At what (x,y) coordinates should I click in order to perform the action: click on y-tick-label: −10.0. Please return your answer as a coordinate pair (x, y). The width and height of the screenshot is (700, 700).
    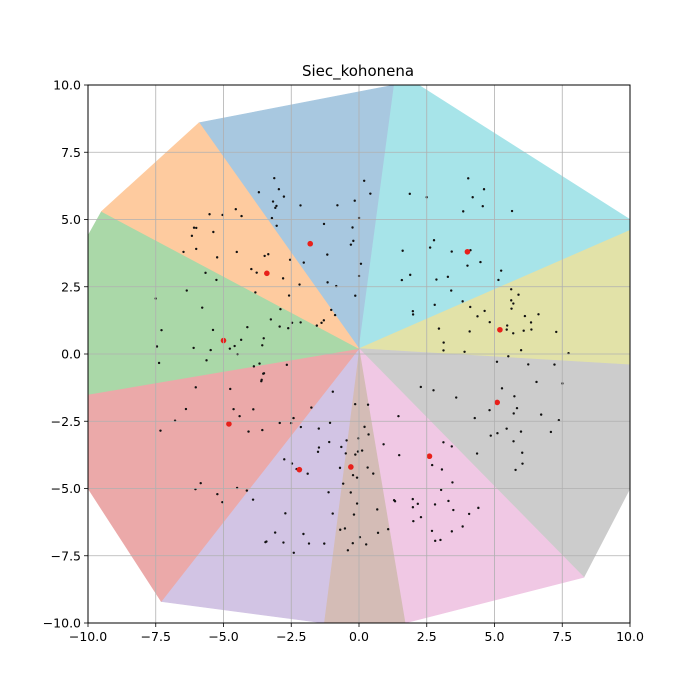
    Looking at the image, I should click on (62, 623).